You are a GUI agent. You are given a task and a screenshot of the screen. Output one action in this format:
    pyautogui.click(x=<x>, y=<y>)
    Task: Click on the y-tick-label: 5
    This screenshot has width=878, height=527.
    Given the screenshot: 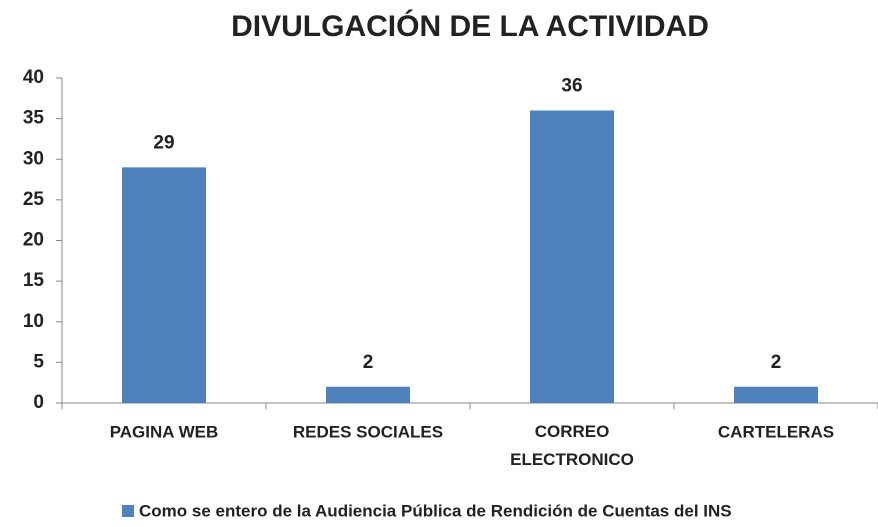 What is the action you would take?
    pyautogui.click(x=38, y=361)
    